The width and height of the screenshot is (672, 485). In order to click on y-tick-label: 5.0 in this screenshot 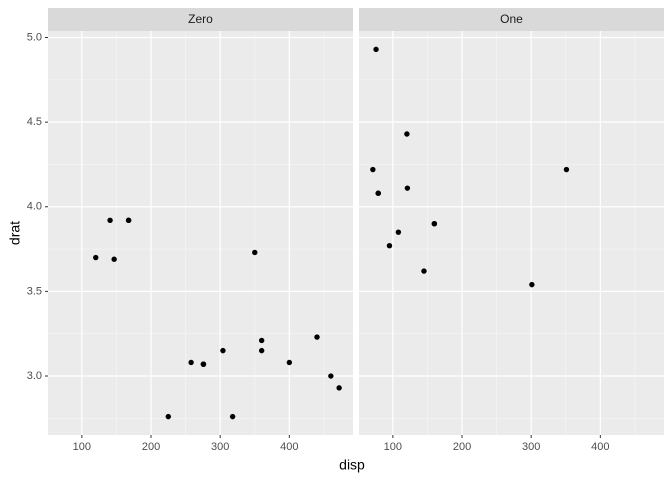, I will do `click(34, 37)`.